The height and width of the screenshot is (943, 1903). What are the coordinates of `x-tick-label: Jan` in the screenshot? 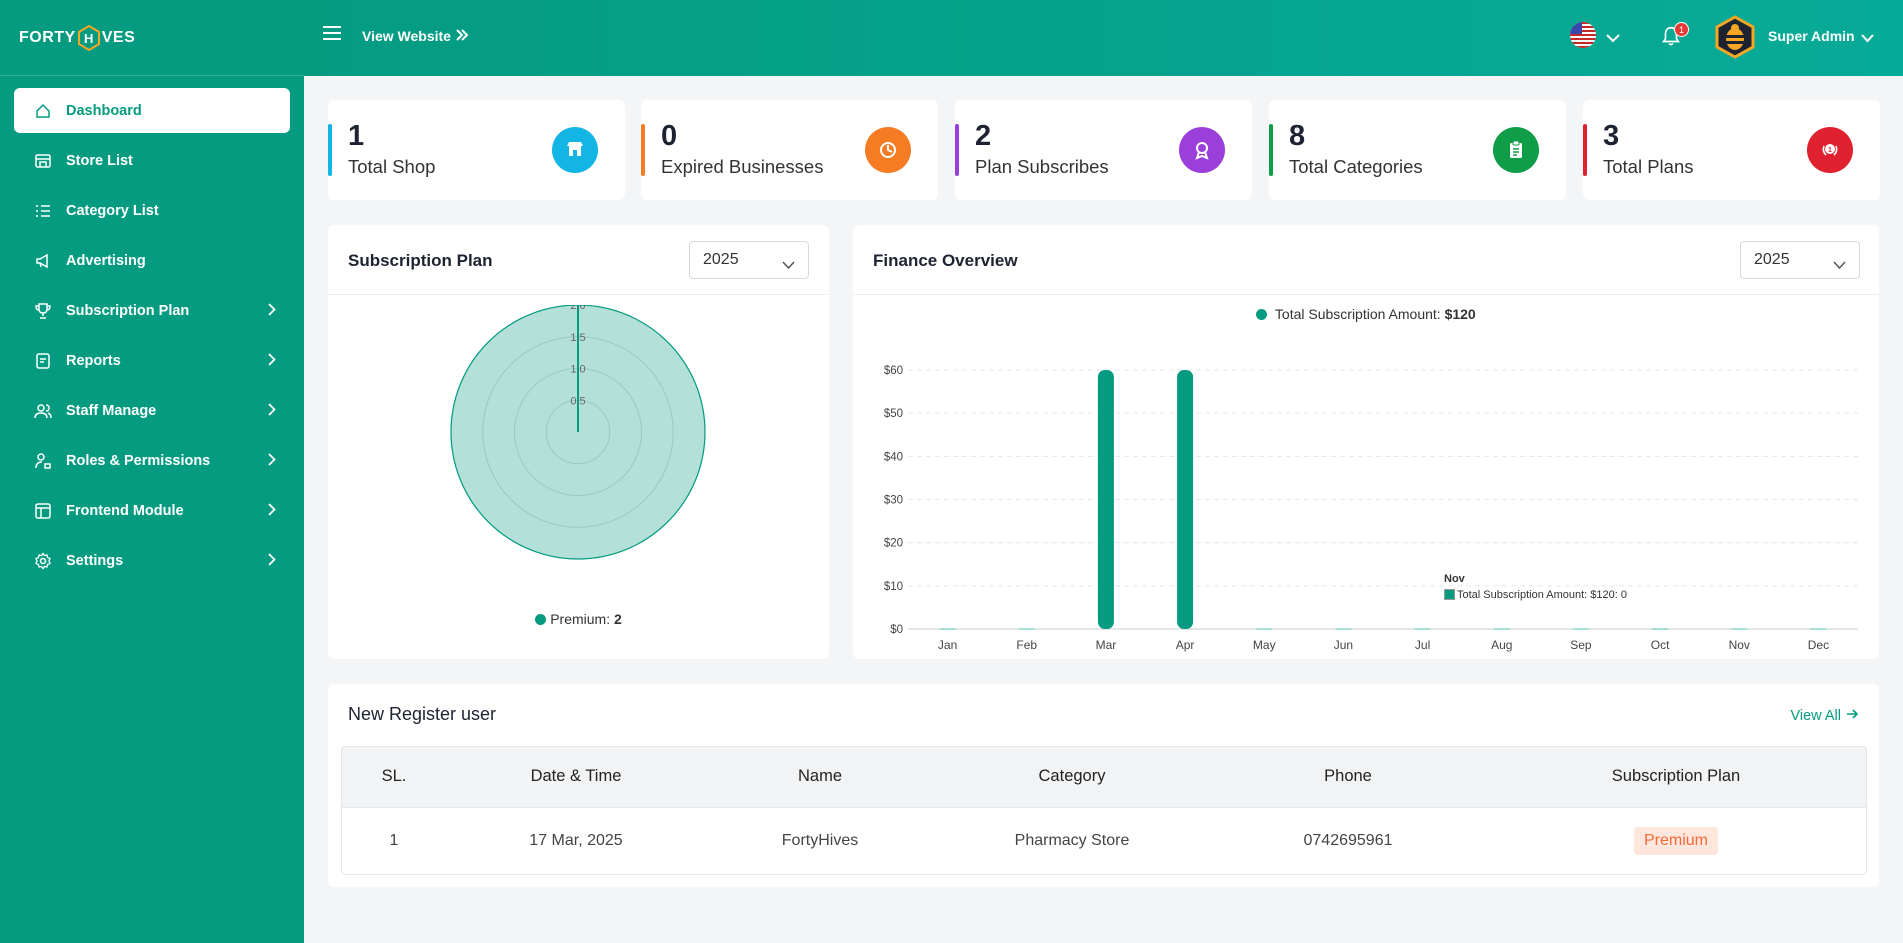 It's located at (947, 645).